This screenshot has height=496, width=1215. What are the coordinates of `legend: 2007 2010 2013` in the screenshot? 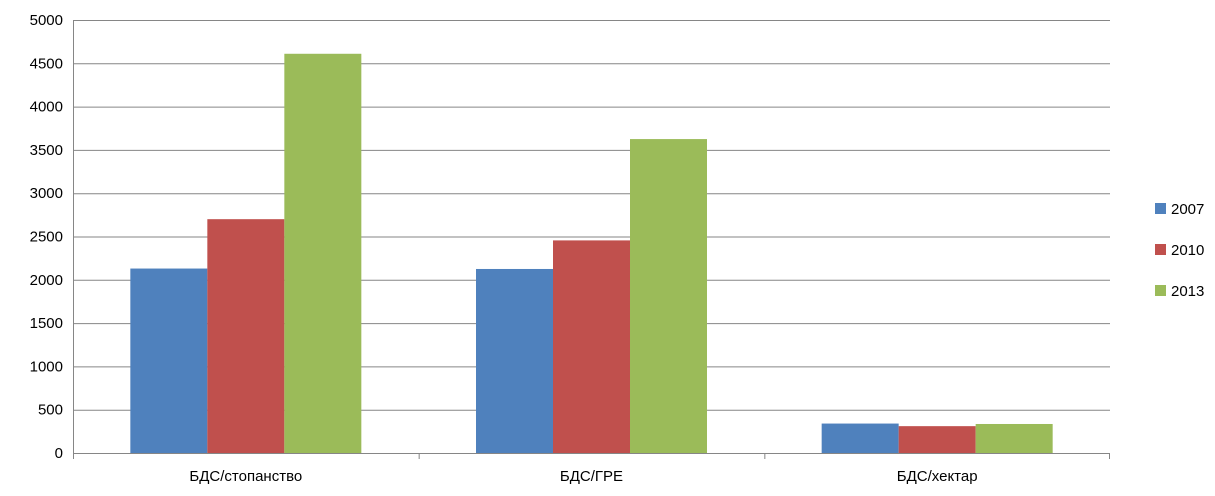 It's located at (1179, 250).